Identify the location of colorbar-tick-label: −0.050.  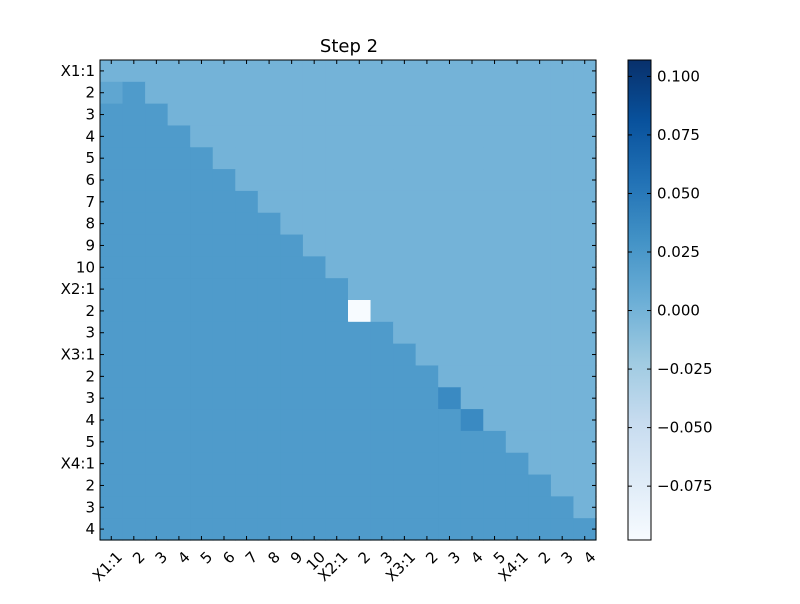
(685, 428).